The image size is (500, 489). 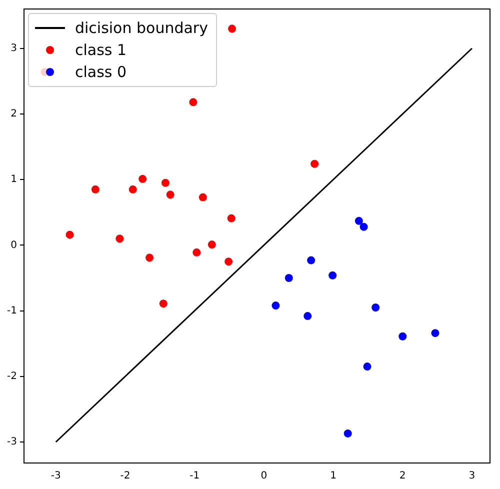 What do you see at coordinates (13, 180) in the screenshot?
I see `y-tick-label: 1` at bounding box center [13, 180].